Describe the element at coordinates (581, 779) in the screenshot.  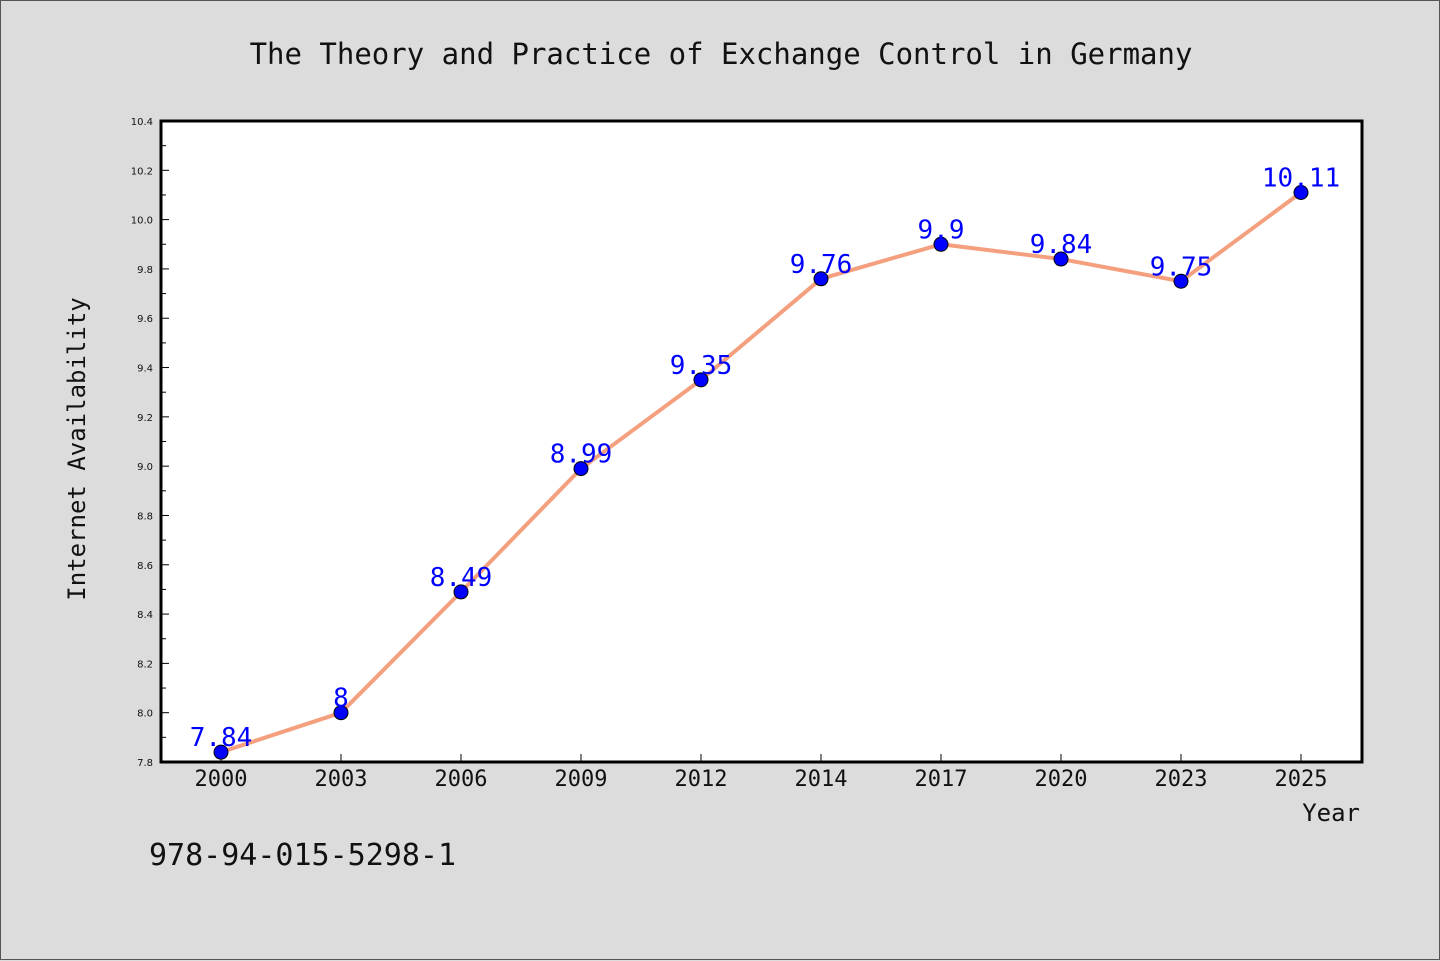
I see `x-tick-label: 2009` at that location.